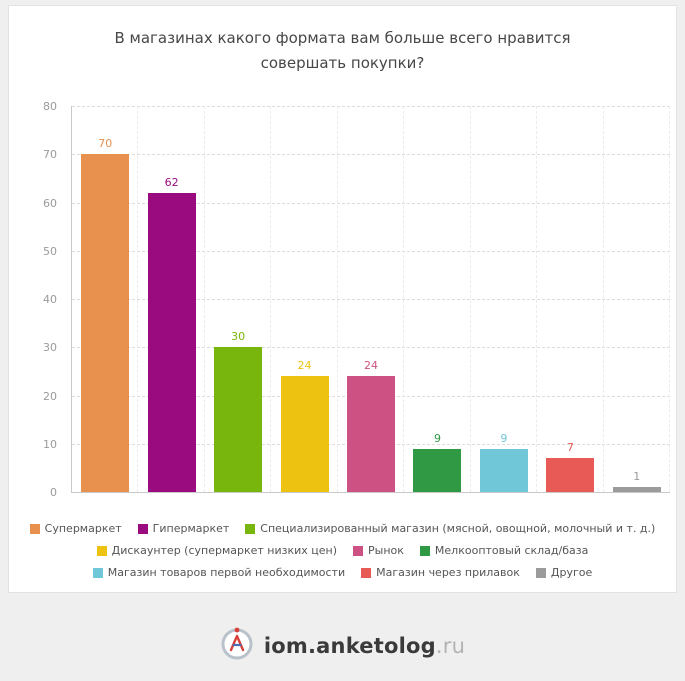 Image resolution: width=685 pixels, height=681 pixels. I want to click on y-tick-label: 50, so click(50, 251).